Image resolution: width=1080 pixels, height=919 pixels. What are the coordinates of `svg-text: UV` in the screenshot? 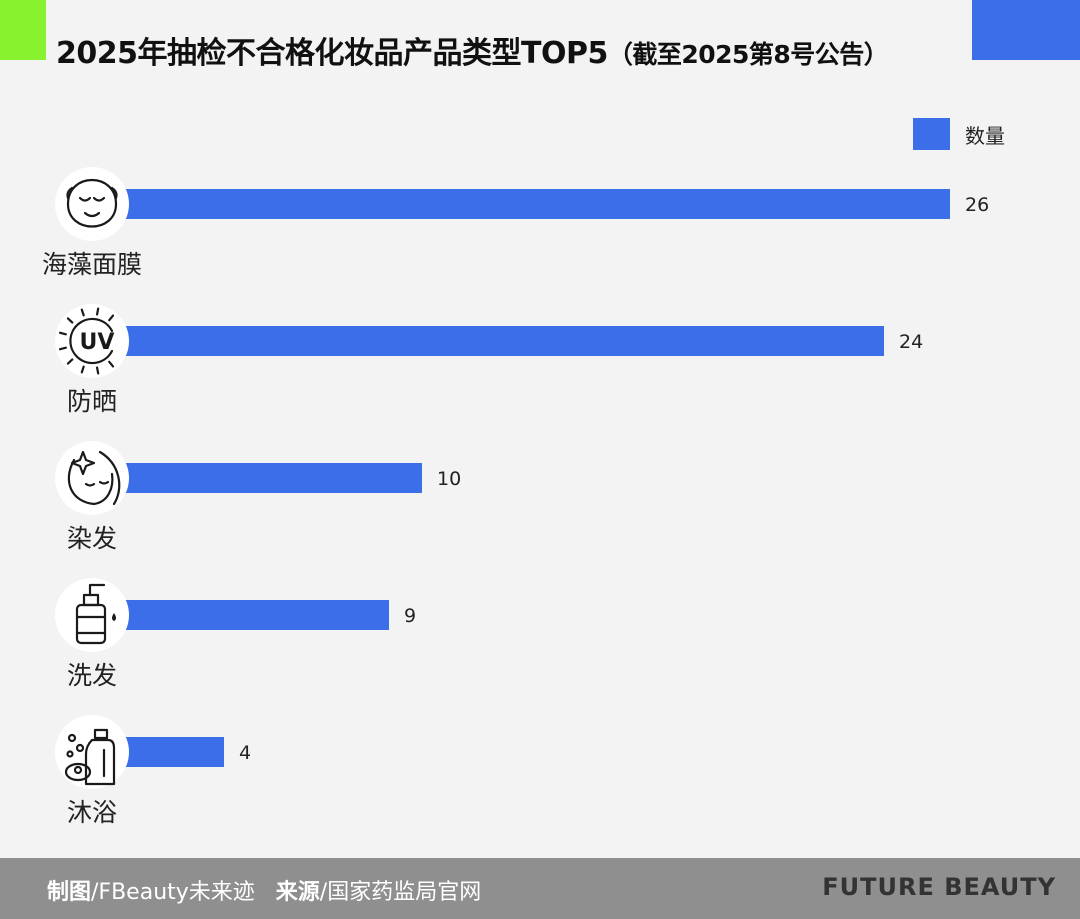 It's located at (97, 342).